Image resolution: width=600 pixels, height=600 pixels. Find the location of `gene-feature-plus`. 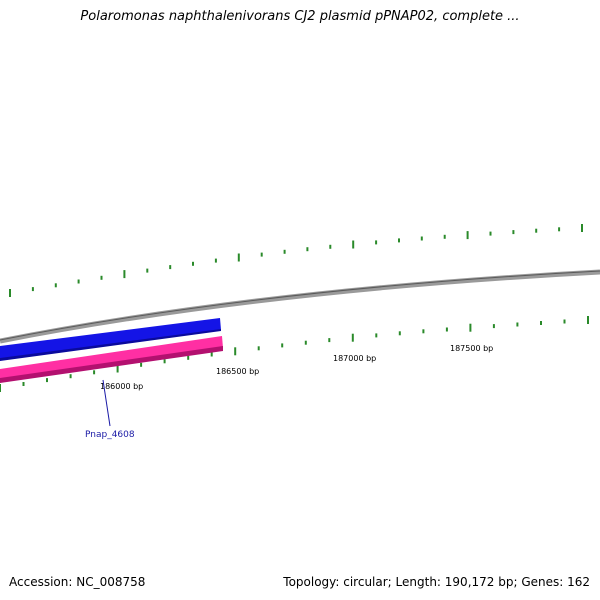

gene-feature-plus is located at coordinates (110, 339).